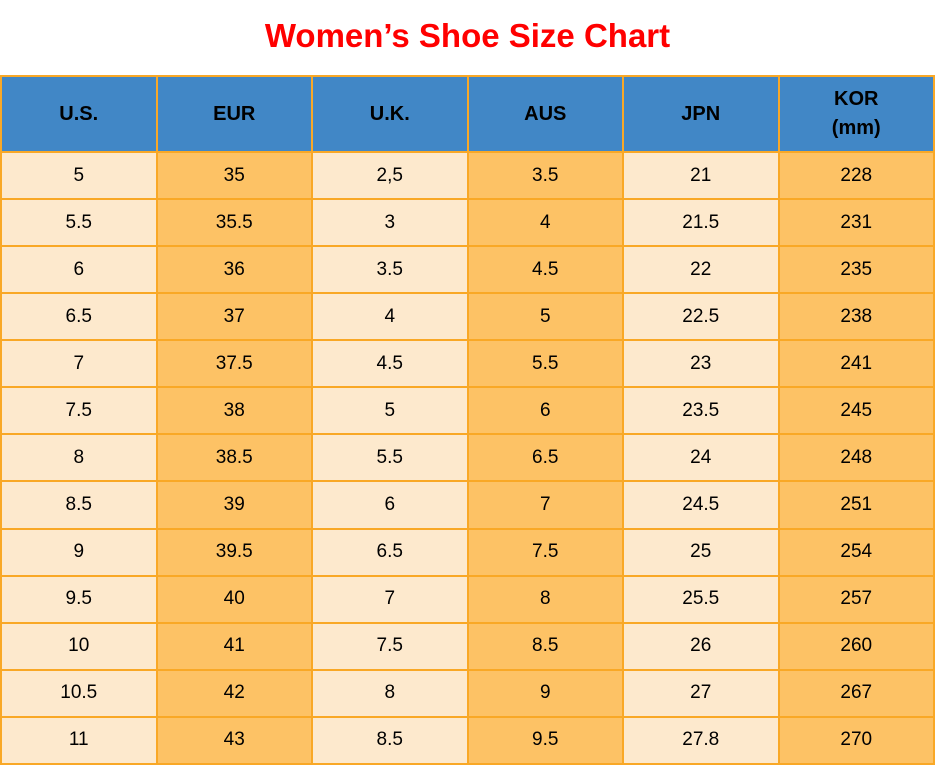 The width and height of the screenshot is (935, 765). What do you see at coordinates (390, 175) in the screenshot?
I see `table-cell: 2,5` at bounding box center [390, 175].